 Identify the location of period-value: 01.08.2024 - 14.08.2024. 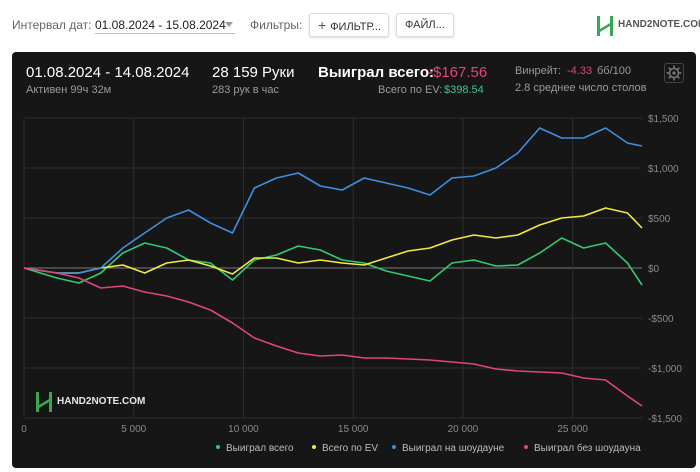
(108, 72).